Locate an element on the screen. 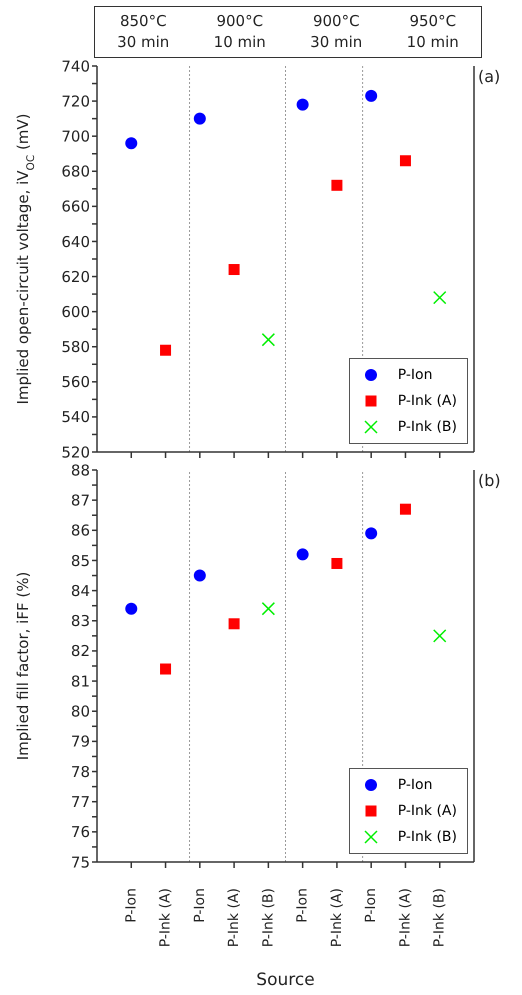 The width and height of the screenshot is (522, 995). y-tick-label: 87 is located at coordinates (80, 500).